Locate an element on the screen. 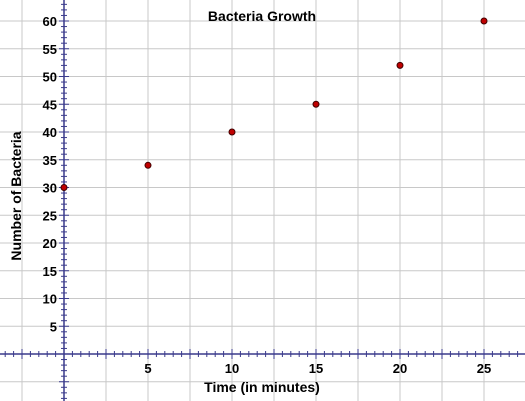 The width and height of the screenshot is (525, 401). y-tick-label: 20 is located at coordinates (50, 243).